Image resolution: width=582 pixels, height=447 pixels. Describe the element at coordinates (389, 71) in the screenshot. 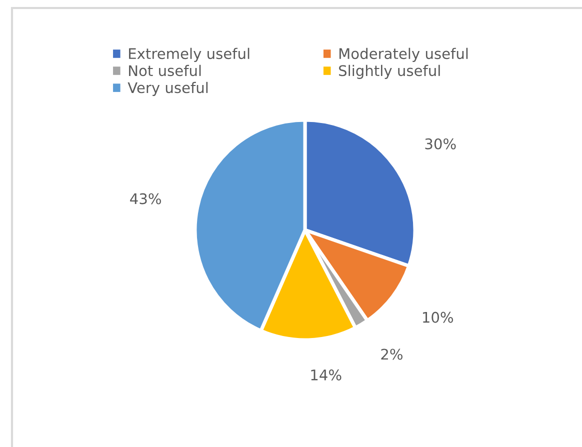

I see `legend-label: Slightly useful` at that location.